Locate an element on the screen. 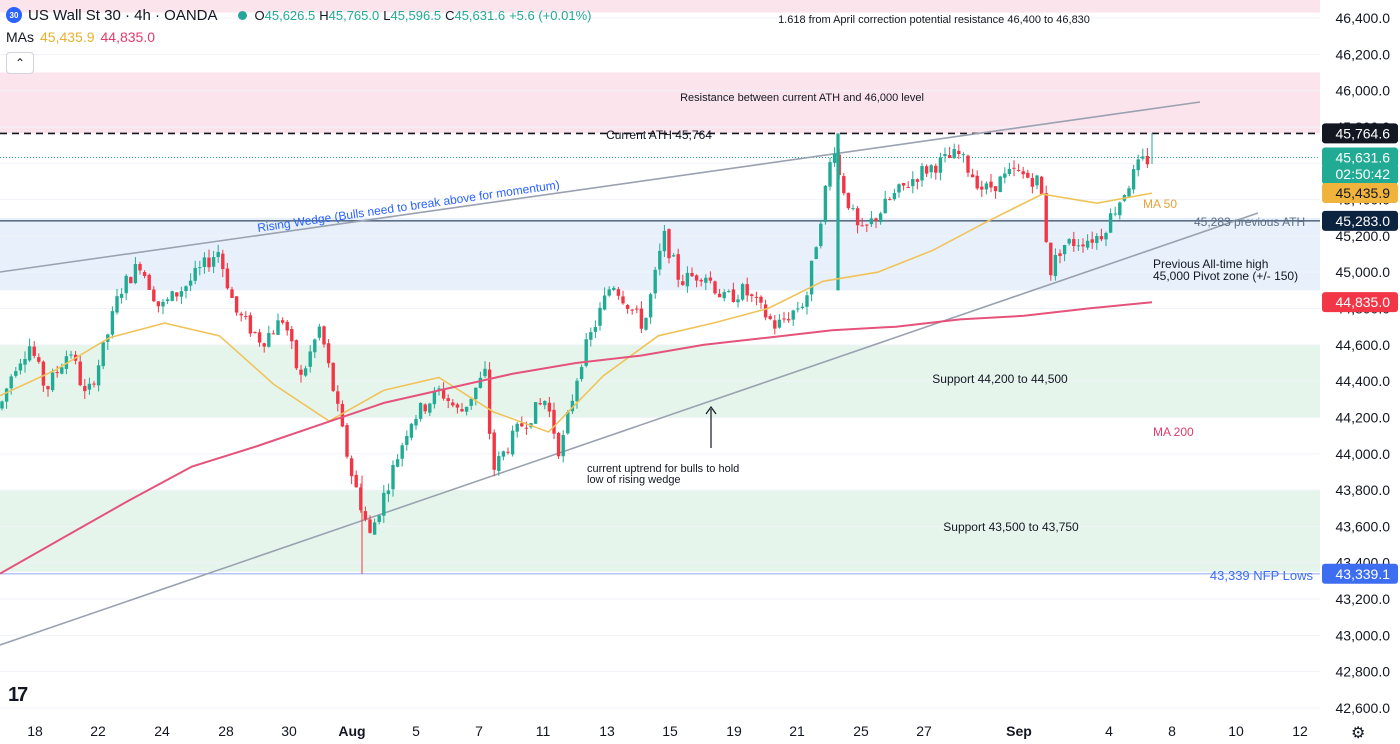 This screenshot has height=744, width=1400. price-tick-label: 43,600.0 is located at coordinates (1363, 526).